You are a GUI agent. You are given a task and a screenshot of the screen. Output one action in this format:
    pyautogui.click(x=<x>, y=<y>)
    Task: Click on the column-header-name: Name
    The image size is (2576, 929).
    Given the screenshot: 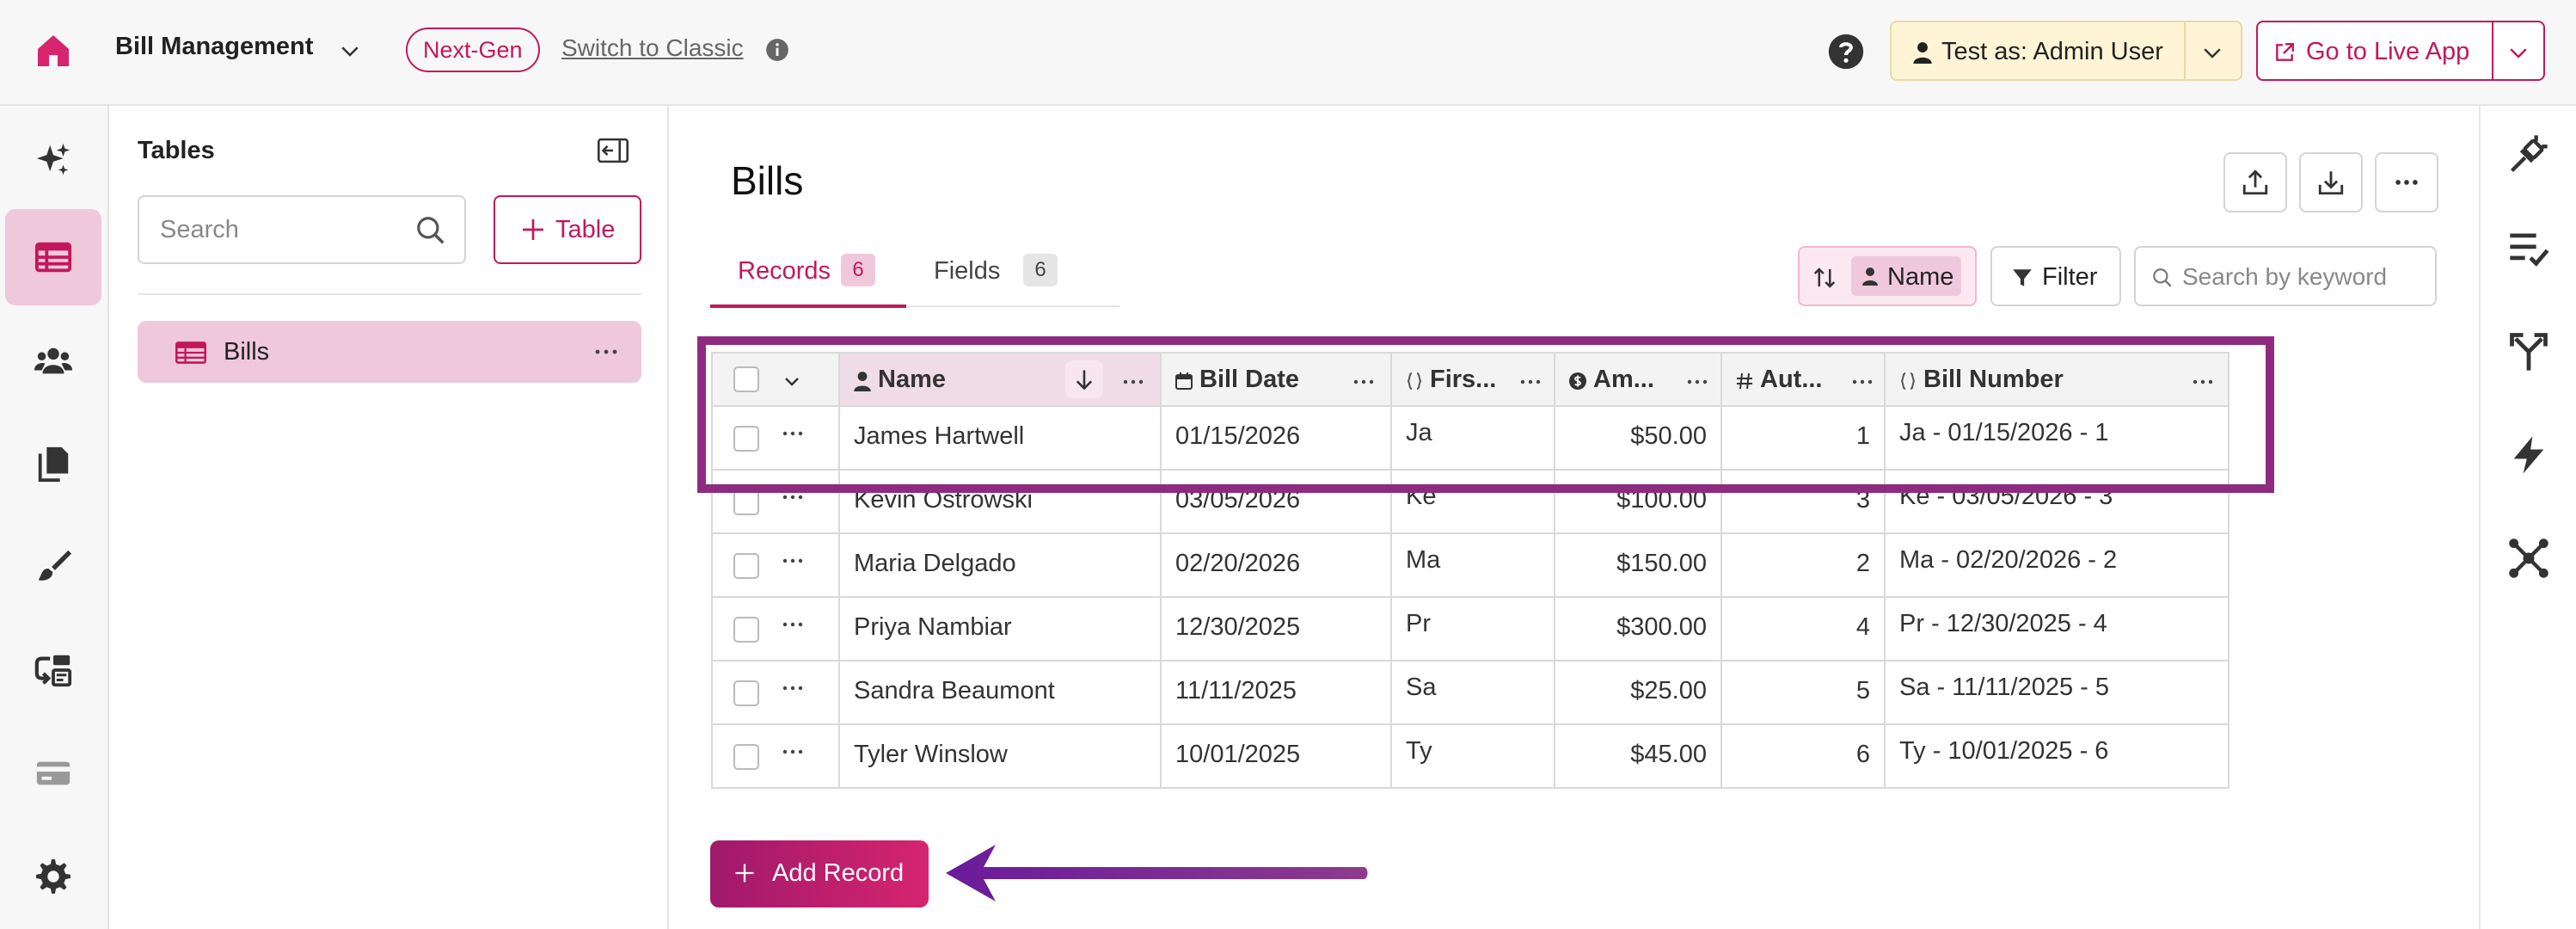 What is the action you would take?
    pyautogui.click(x=1001, y=380)
    